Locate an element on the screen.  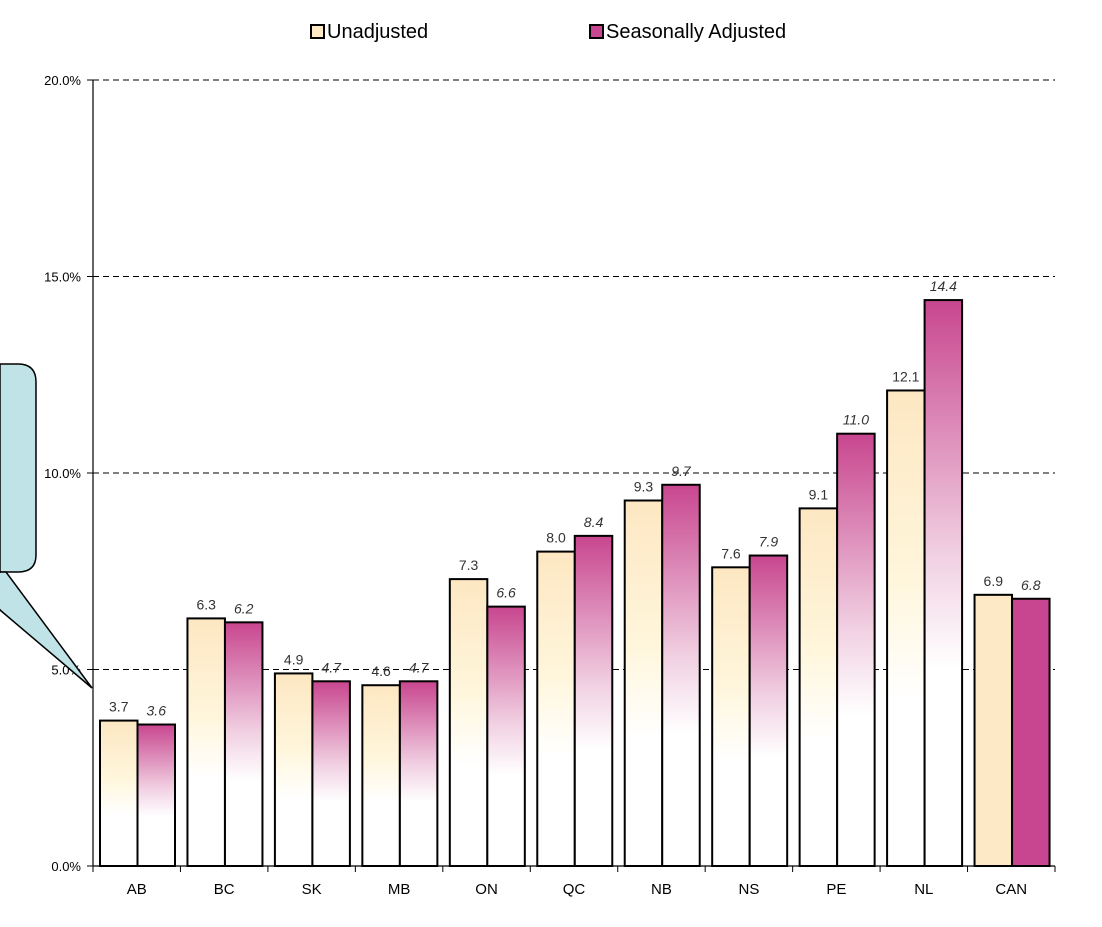
callout-bubble is located at coordinates (46, 526).